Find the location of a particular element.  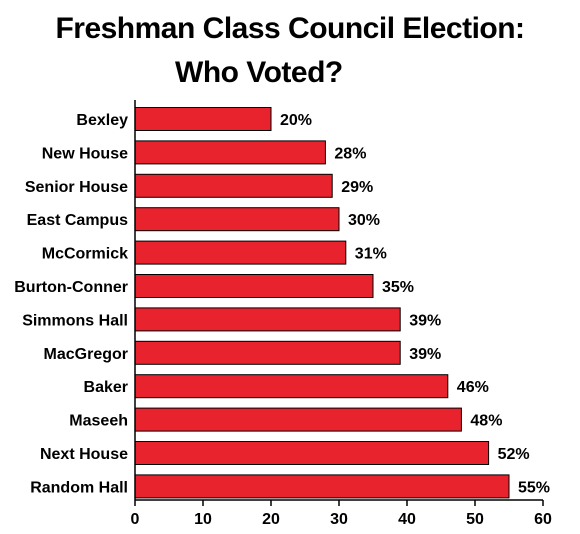

x-tick-label: 30 is located at coordinates (339, 519).